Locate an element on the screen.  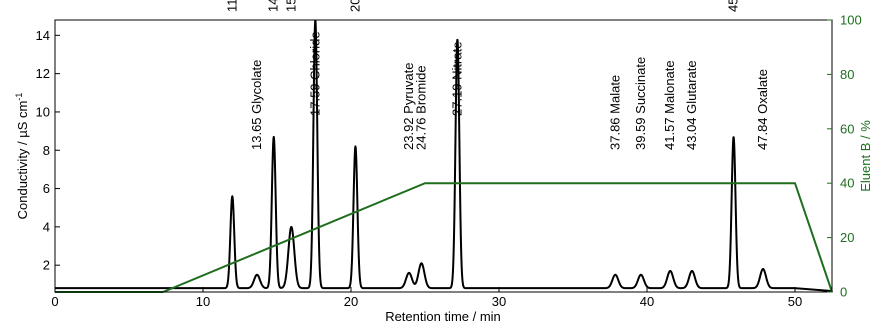
x-tick-label: 40 is located at coordinates (647, 301).